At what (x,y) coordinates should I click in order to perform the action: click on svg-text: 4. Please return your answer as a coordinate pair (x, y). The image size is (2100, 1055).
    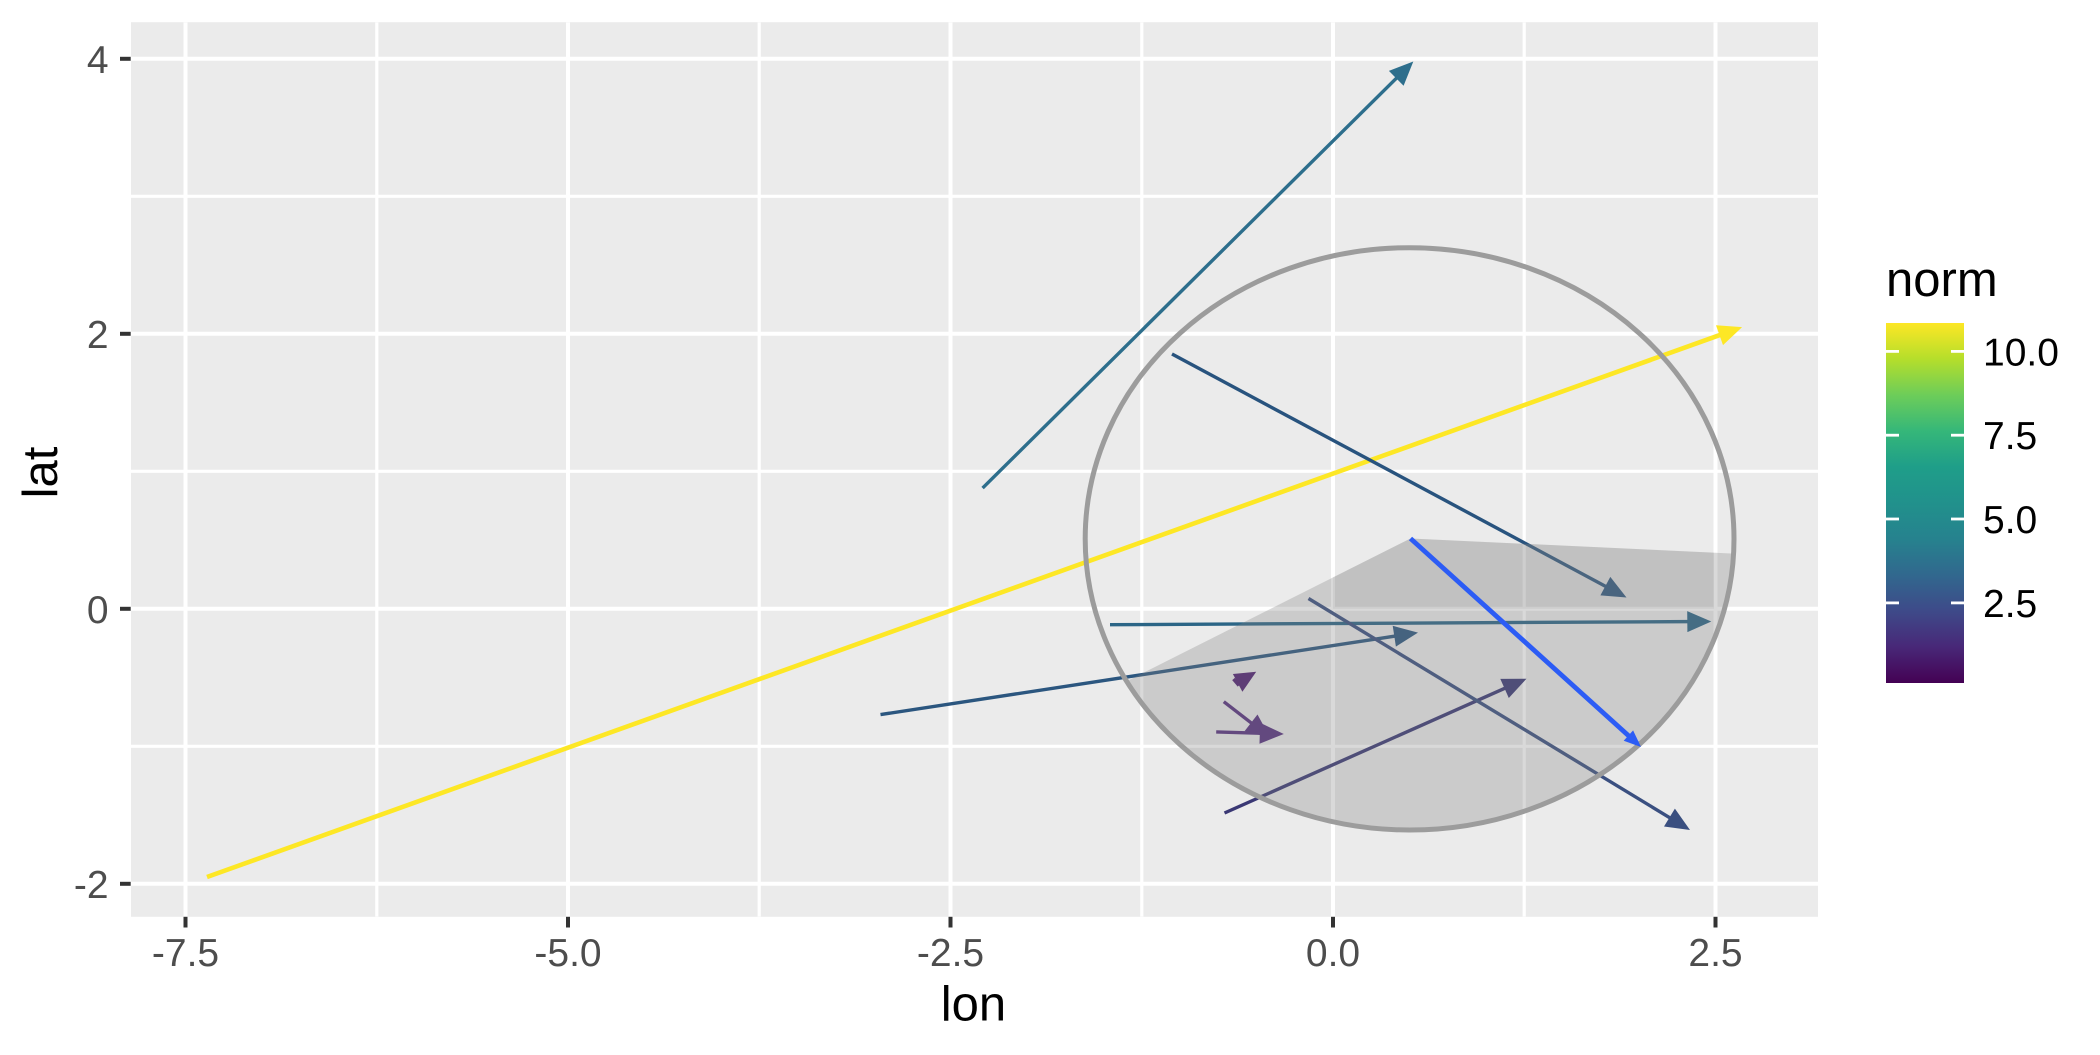
    Looking at the image, I should click on (98, 60).